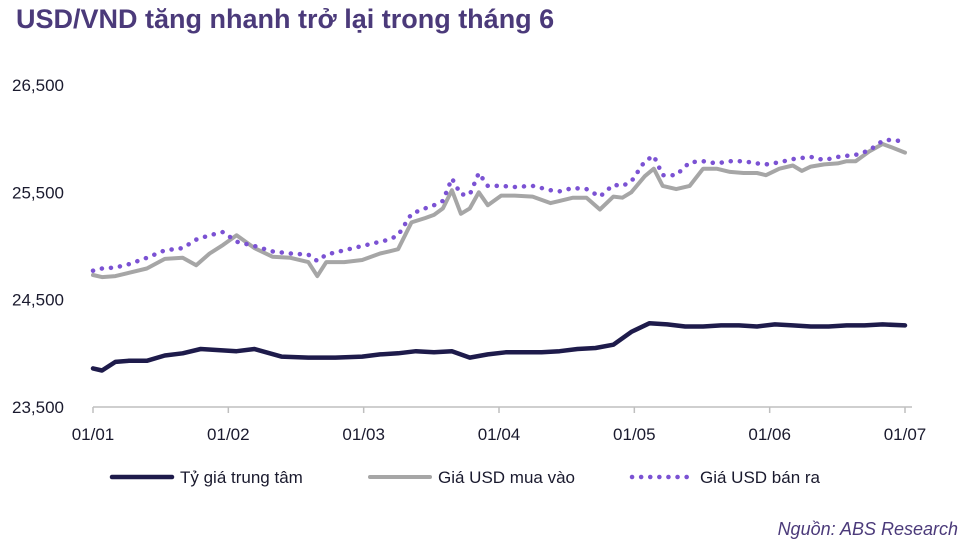 Image resolution: width=978 pixels, height=550 pixels. What do you see at coordinates (228, 434) in the screenshot?
I see `x-tick-label: 01/02` at bounding box center [228, 434].